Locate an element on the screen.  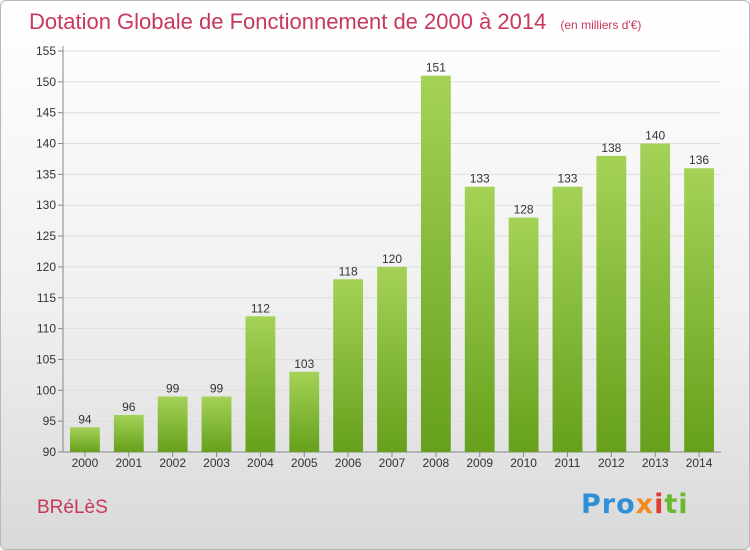
commune-name: BRéLèS is located at coordinates (72, 507).